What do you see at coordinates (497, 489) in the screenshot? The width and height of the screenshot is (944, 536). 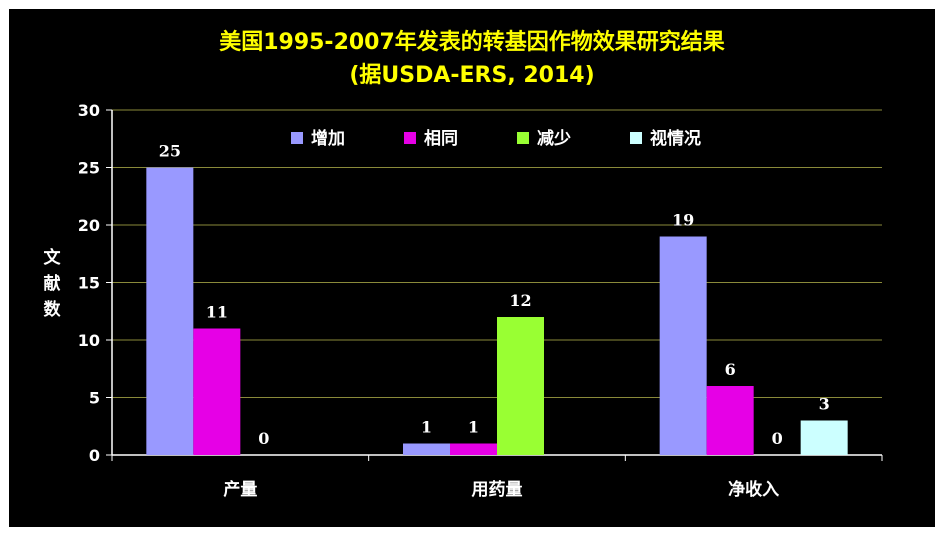 I see `category-label: 用药量` at bounding box center [497, 489].